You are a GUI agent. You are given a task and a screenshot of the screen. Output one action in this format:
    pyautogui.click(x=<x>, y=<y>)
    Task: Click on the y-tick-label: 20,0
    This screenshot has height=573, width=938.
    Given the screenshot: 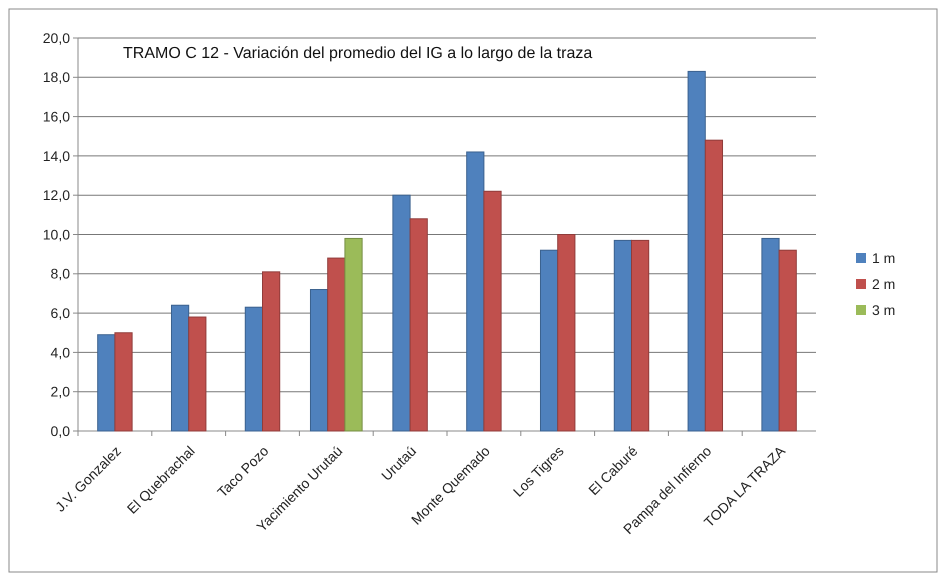 What is the action you would take?
    pyautogui.click(x=56, y=38)
    